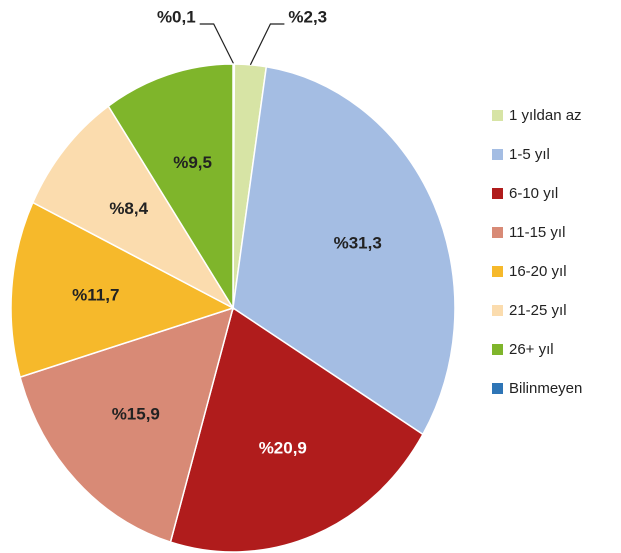 Image resolution: width=621 pixels, height=553 pixels. What do you see at coordinates (283, 447) in the screenshot?
I see `slice-value-label: %20,9` at bounding box center [283, 447].